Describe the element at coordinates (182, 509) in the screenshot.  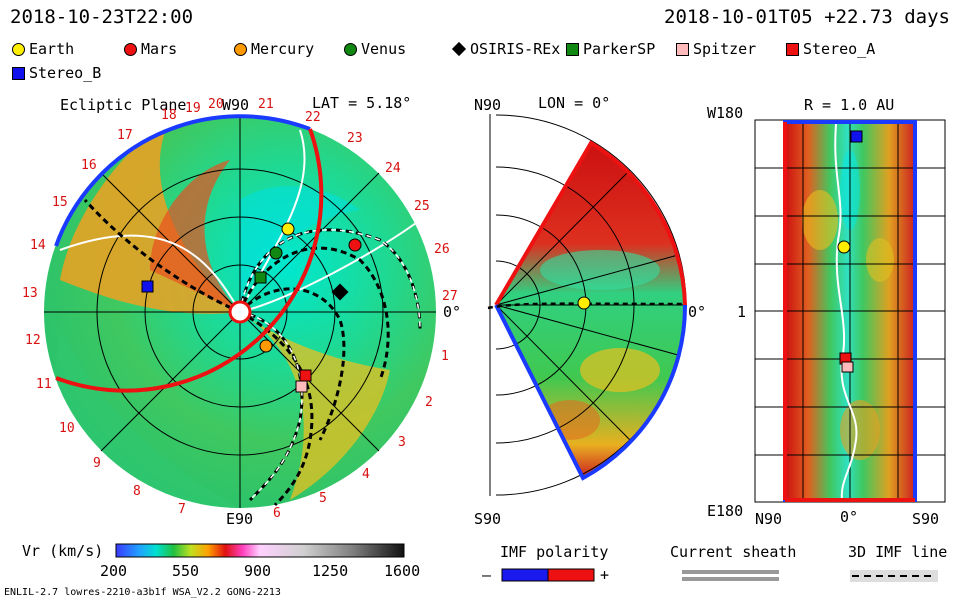
I see `tick-7: 7` at that location.